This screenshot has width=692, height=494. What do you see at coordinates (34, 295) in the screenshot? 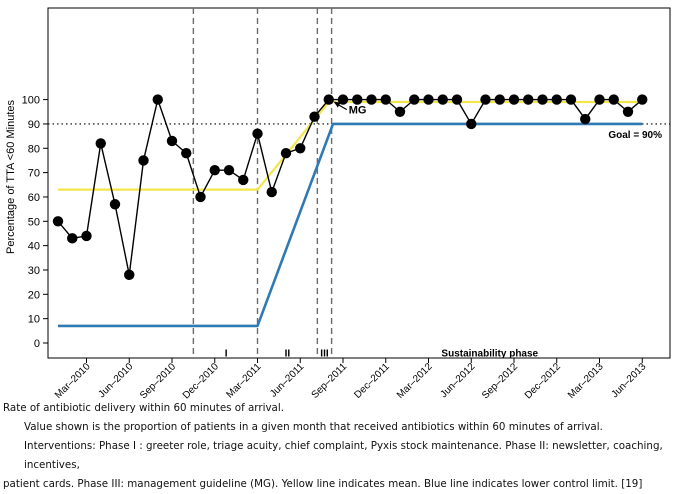
I see `y-tick-label: 20` at bounding box center [34, 295].